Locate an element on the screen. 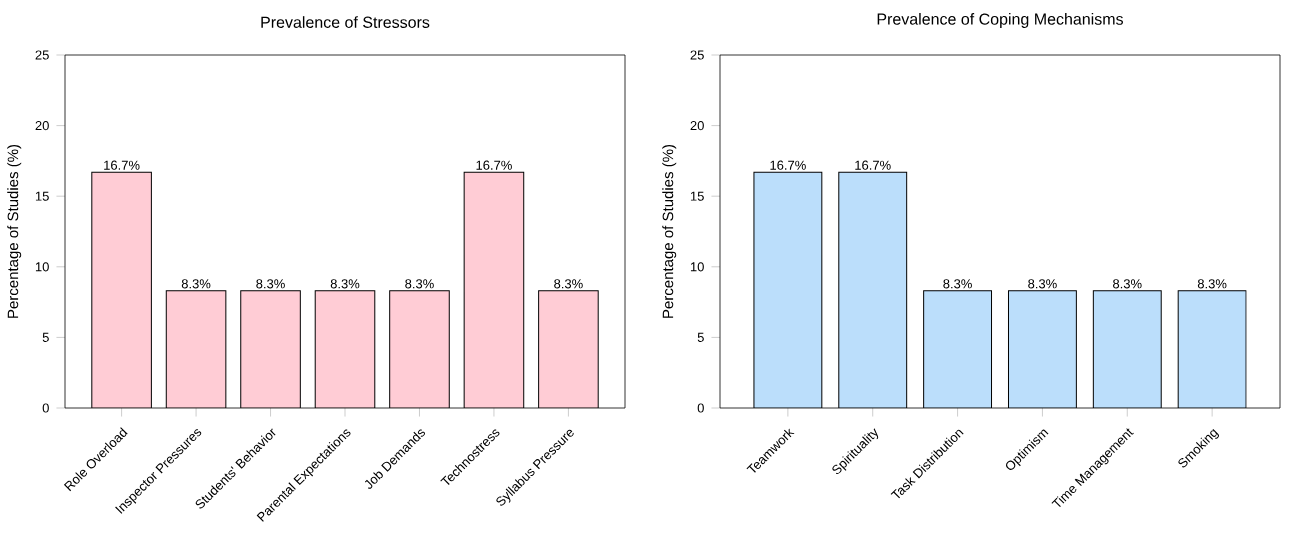  chart-title: Prevalence of Coping Mechanisms is located at coordinates (1000, 20).